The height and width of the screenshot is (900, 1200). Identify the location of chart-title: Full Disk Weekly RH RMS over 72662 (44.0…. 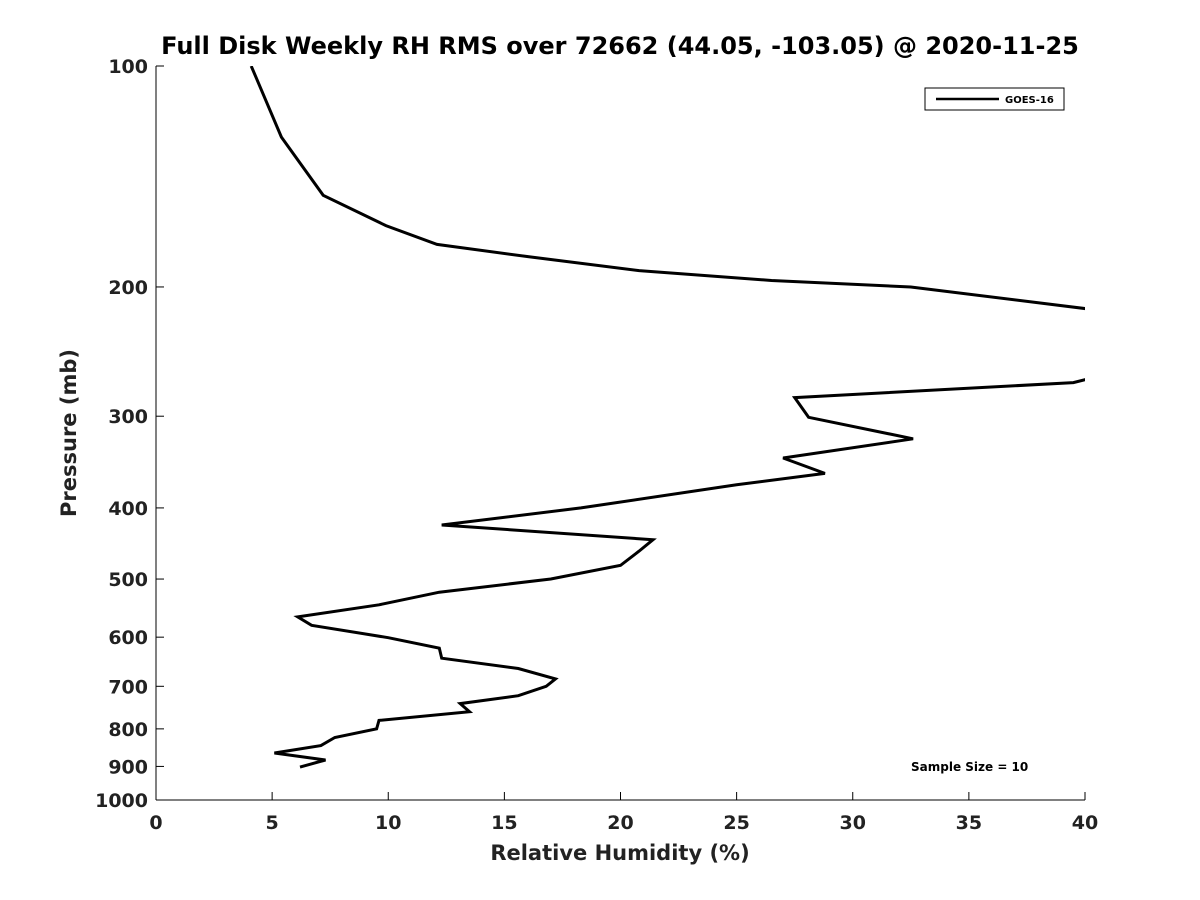
(620, 46).